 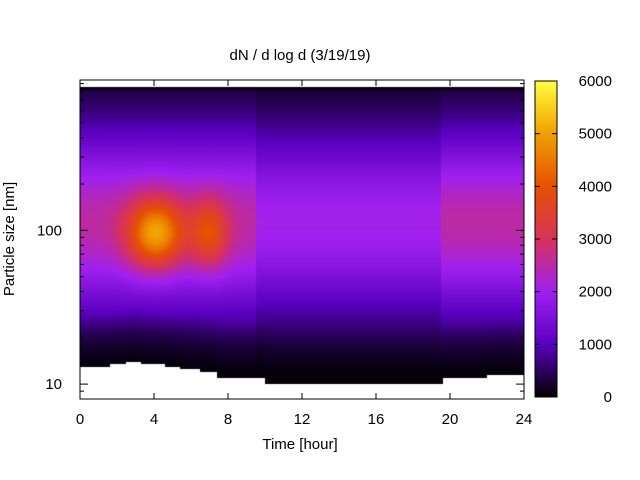 I want to click on y-tick-label: 100, so click(x=49, y=230).